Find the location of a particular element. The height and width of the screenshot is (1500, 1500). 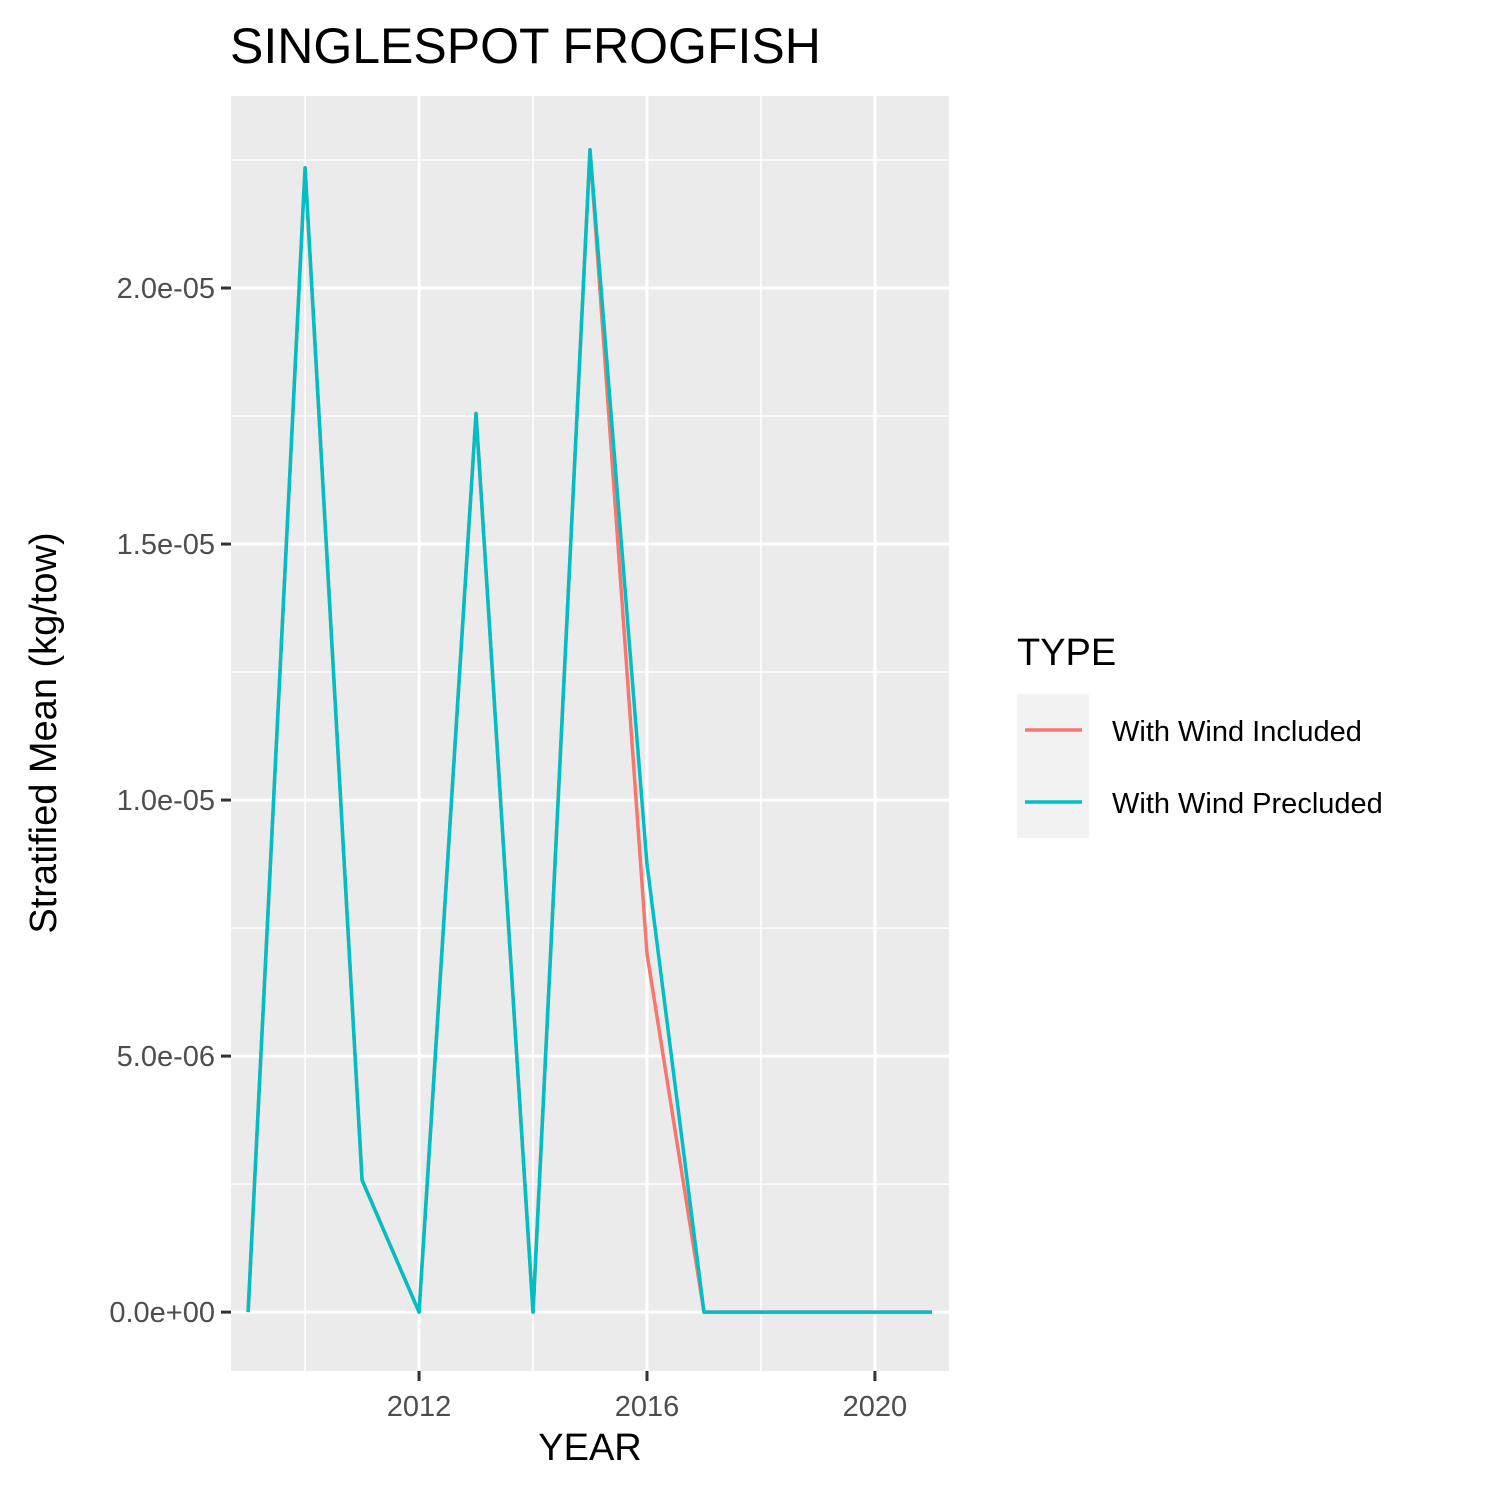

x-tick-label: 2012 is located at coordinates (419, 1407).